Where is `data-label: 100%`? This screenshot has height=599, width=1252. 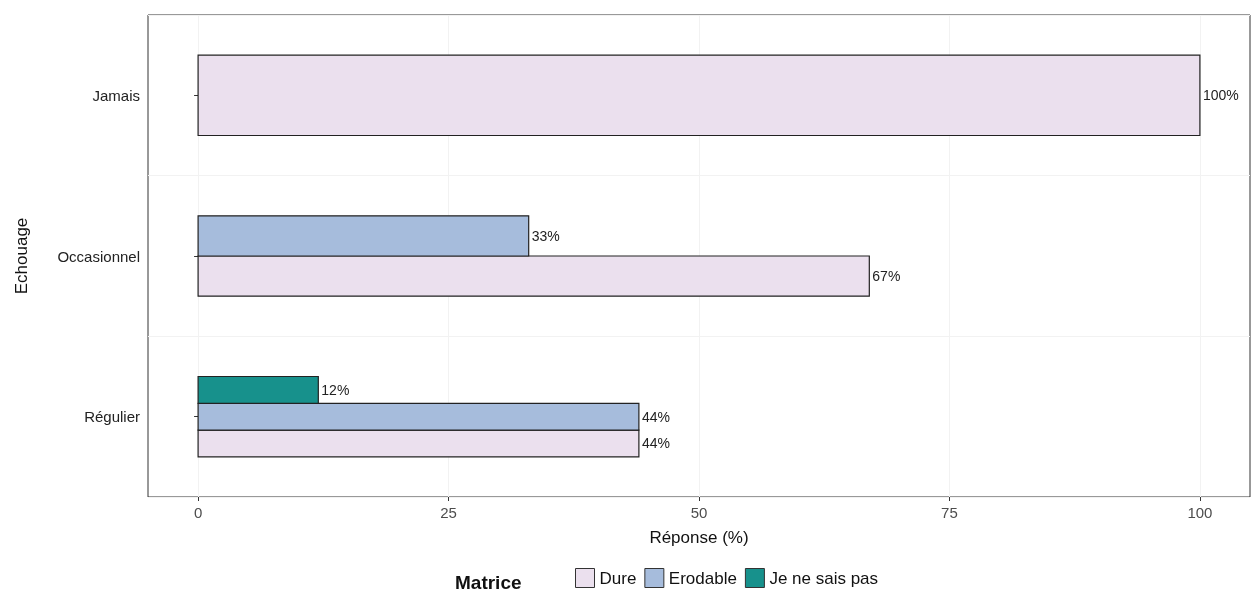
data-label: 100% is located at coordinates (1220, 95).